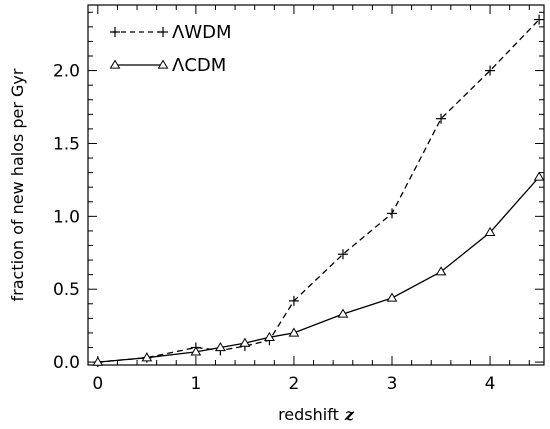 This screenshot has height=429, width=550. What do you see at coordinates (17, 184) in the screenshot?
I see `y-axis-title: fraction of new halos per Gyr` at bounding box center [17, 184].